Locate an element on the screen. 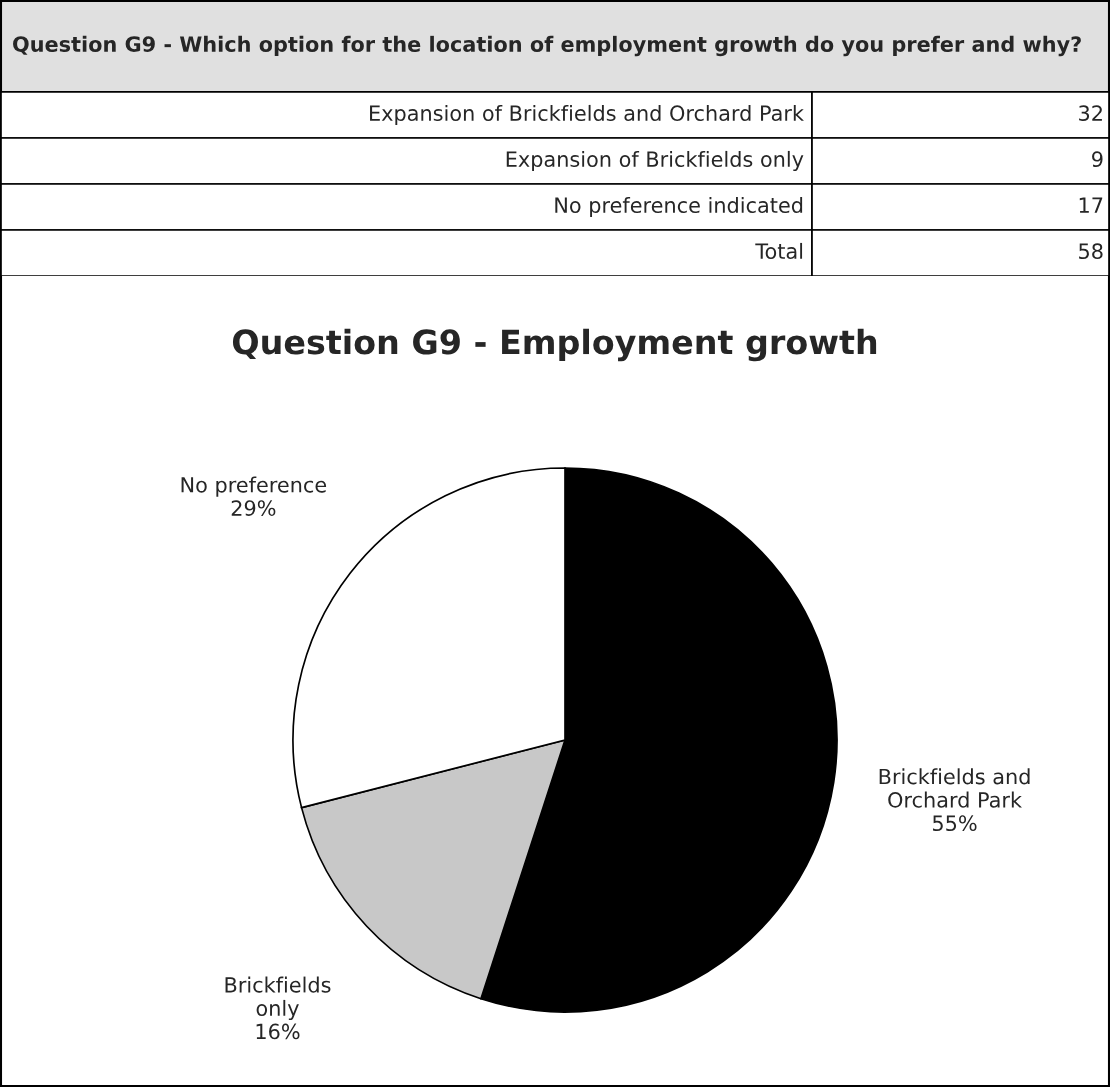 The image size is (1110, 1087). text: Total is located at coordinates (779, 251).